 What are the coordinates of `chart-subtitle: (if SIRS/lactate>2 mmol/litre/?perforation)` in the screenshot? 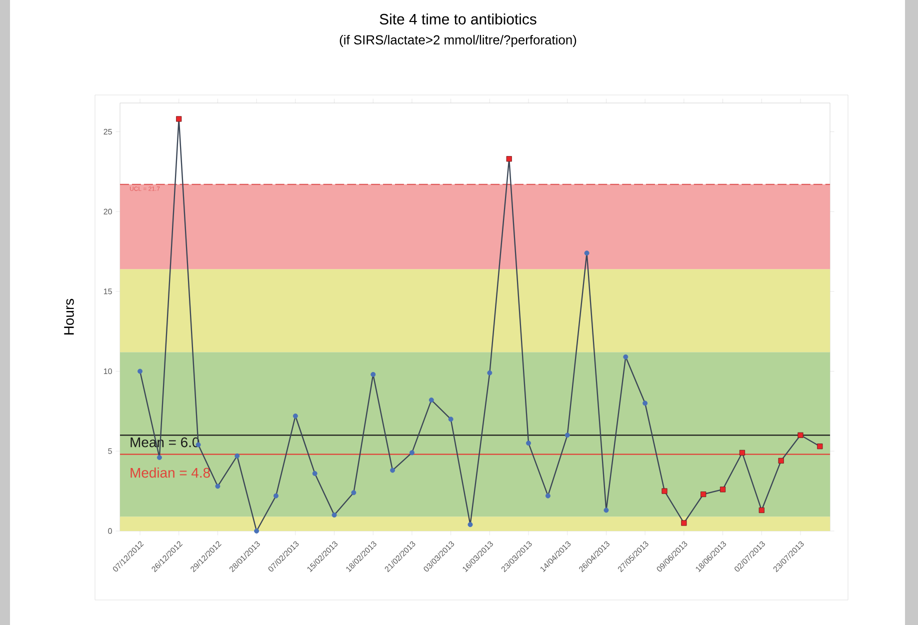 It's located at (458, 41).